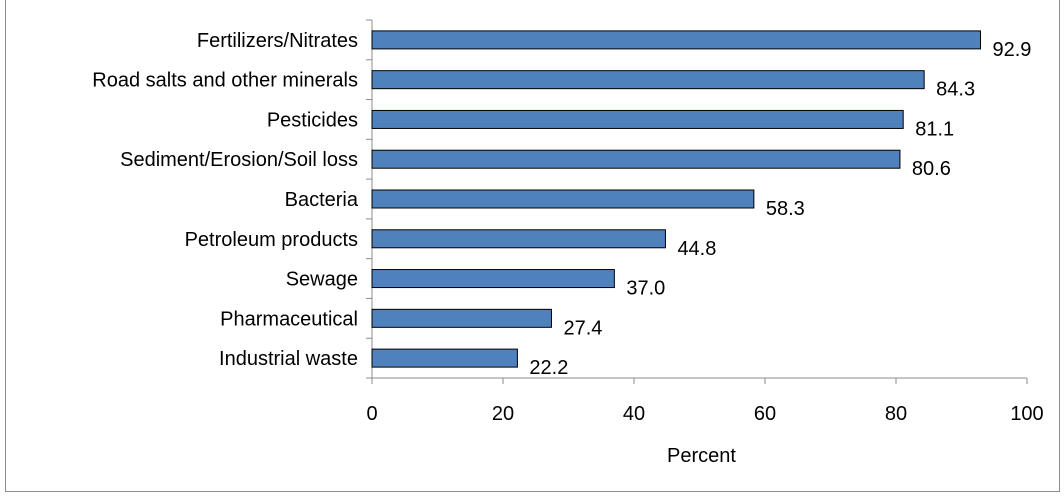  Describe the element at coordinates (765, 414) in the screenshot. I see `x-tick-label: 60` at that location.